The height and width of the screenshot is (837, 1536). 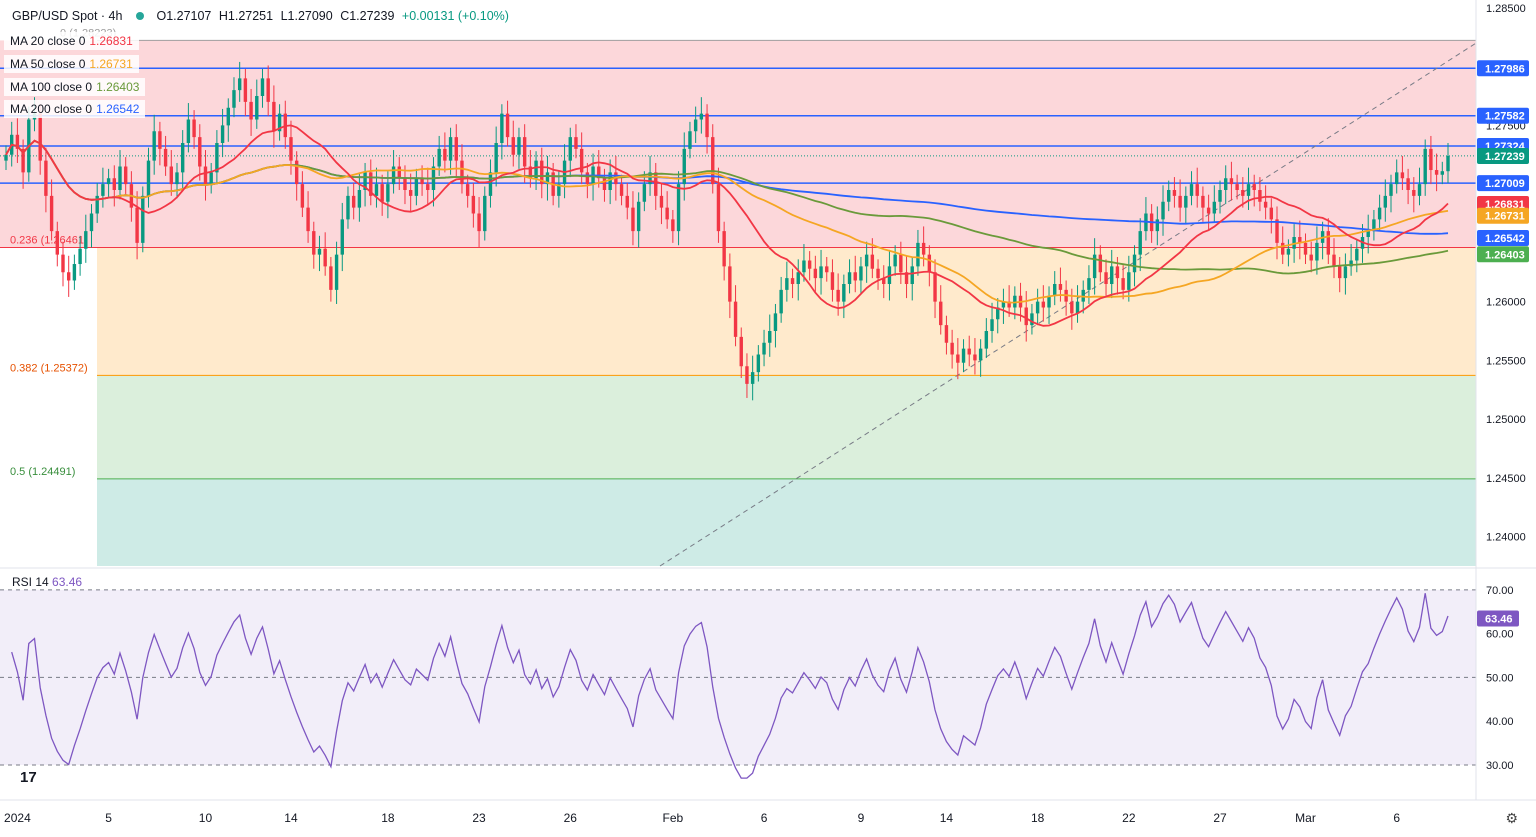 What do you see at coordinates (48, 64) in the screenshot?
I see `ma50-label: MA 50 close 0` at bounding box center [48, 64].